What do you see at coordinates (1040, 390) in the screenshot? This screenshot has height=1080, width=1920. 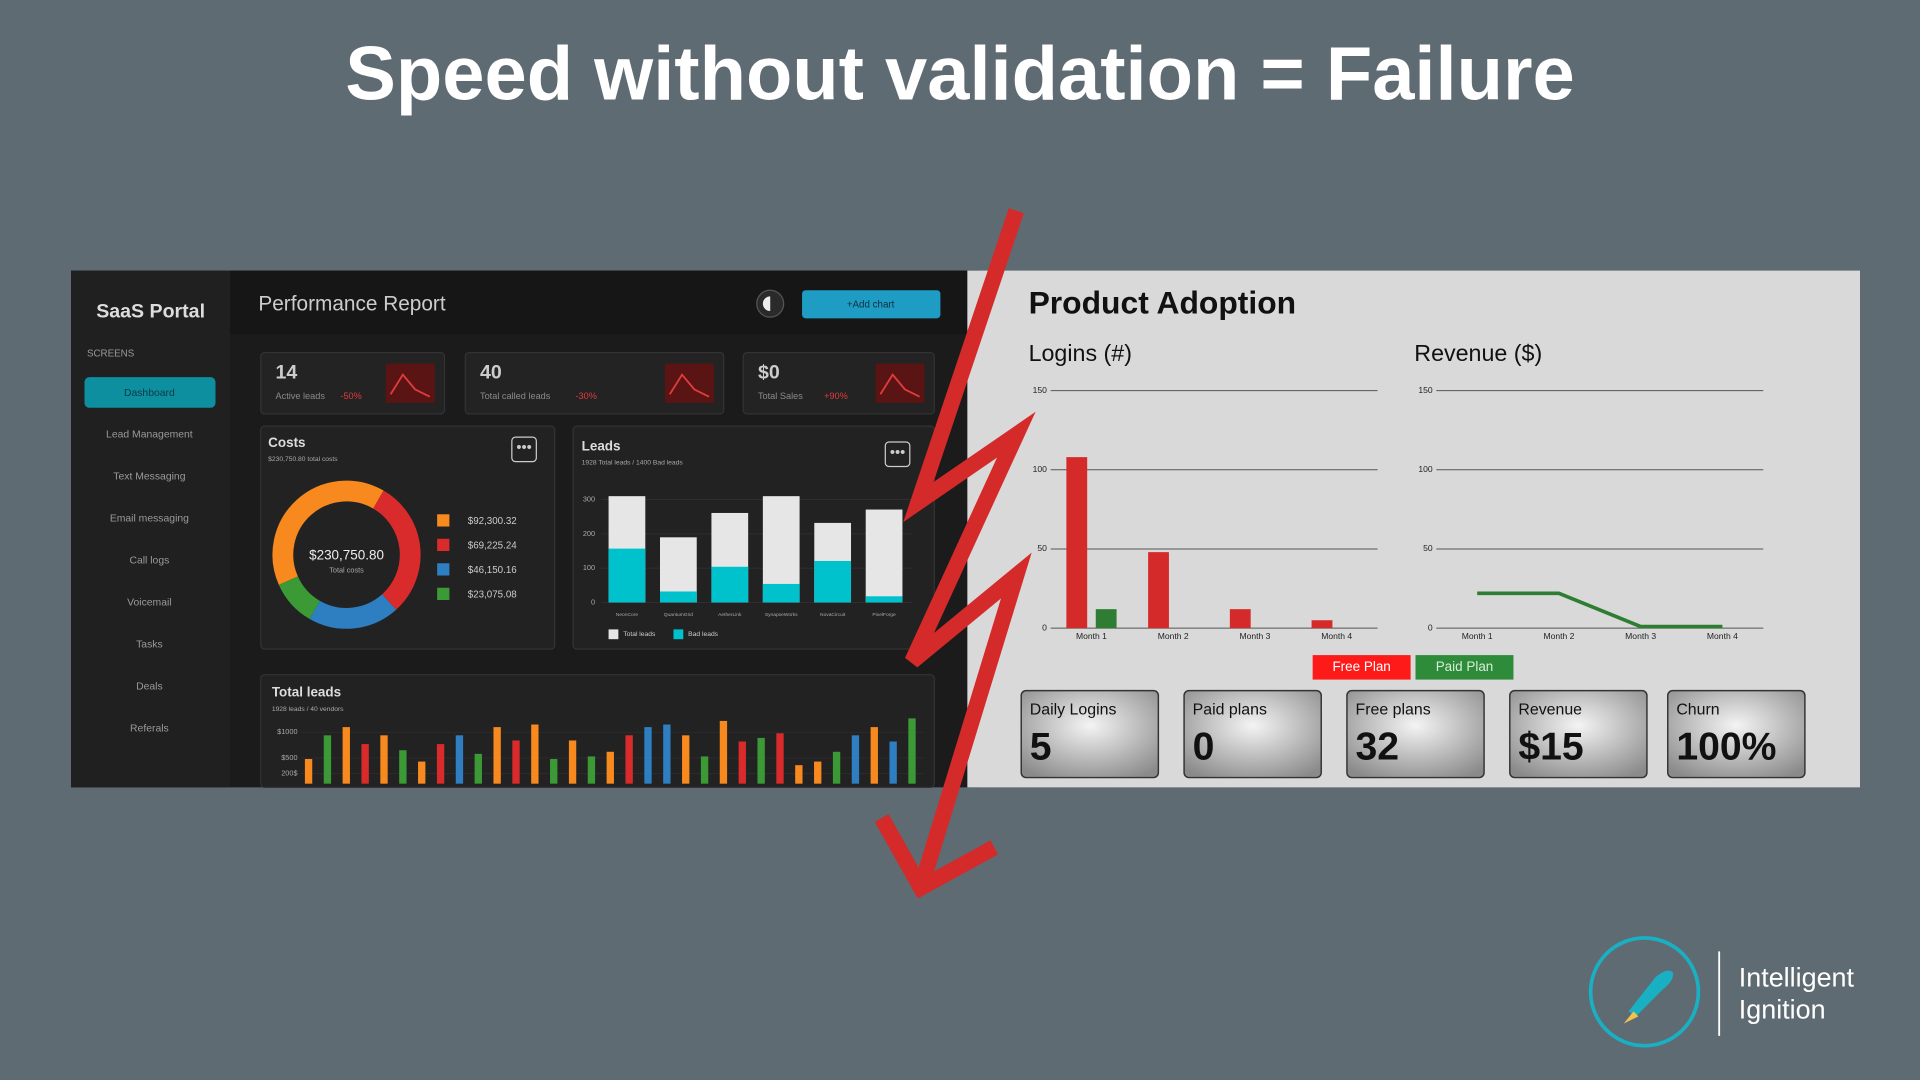 I see `y-tick-label: 150` at bounding box center [1040, 390].